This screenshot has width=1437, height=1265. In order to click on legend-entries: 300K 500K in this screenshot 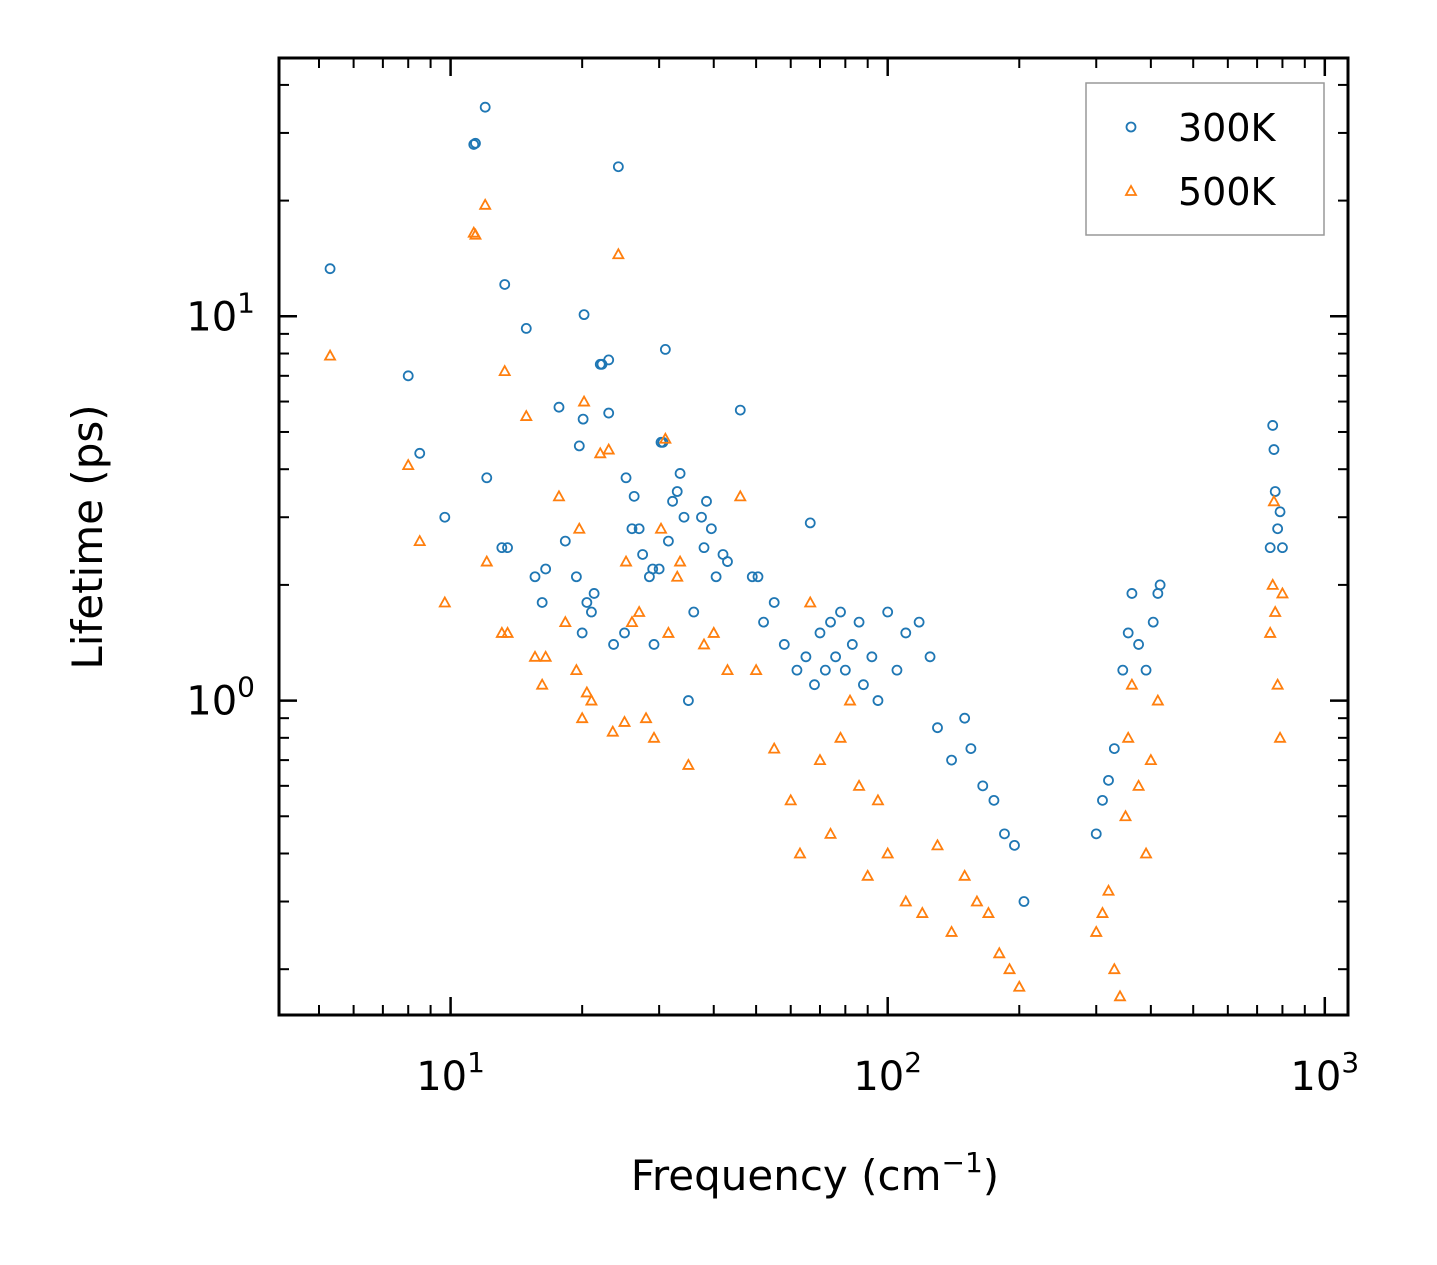, I will do `click(1200, 160)`.